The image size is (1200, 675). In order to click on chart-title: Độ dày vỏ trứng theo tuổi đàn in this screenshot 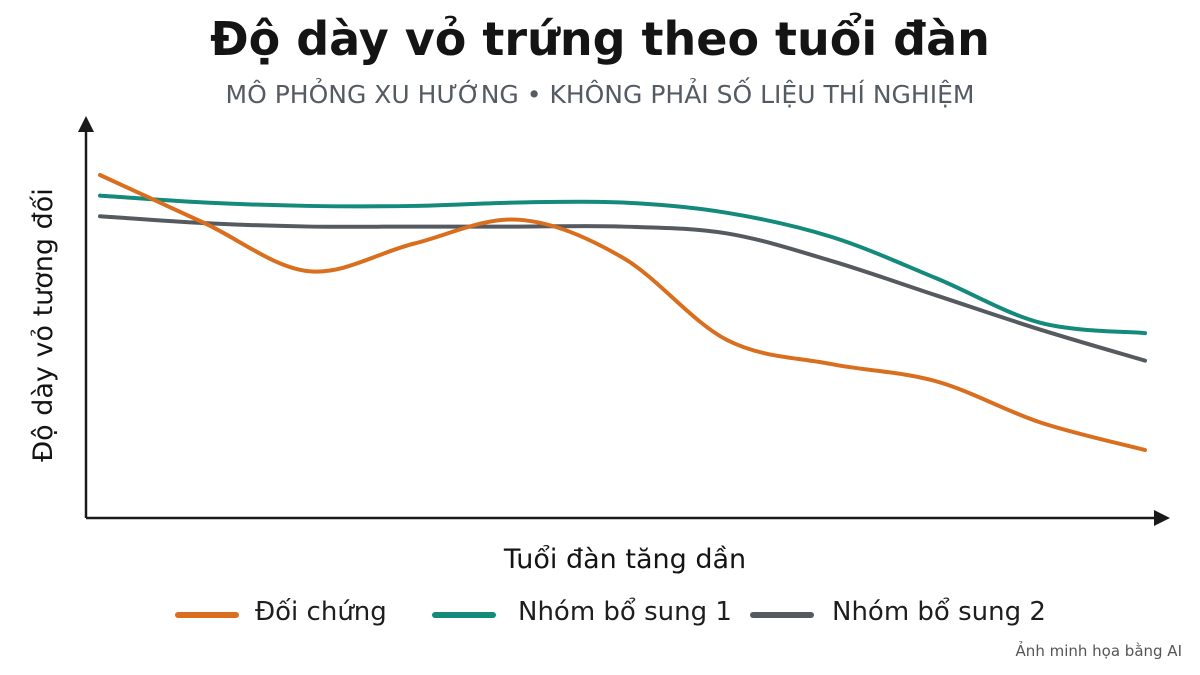, I will do `click(600, 39)`.